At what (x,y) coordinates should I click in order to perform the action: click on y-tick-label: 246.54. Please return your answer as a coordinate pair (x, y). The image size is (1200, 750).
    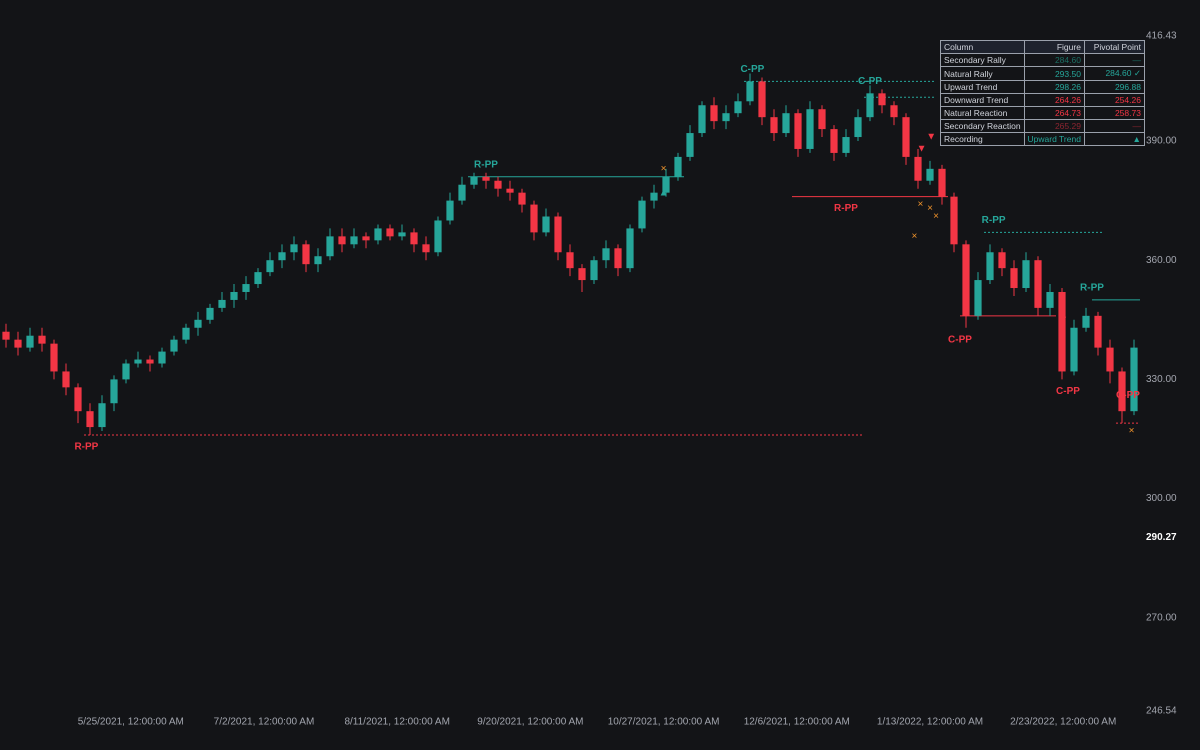
    Looking at the image, I should click on (1161, 711).